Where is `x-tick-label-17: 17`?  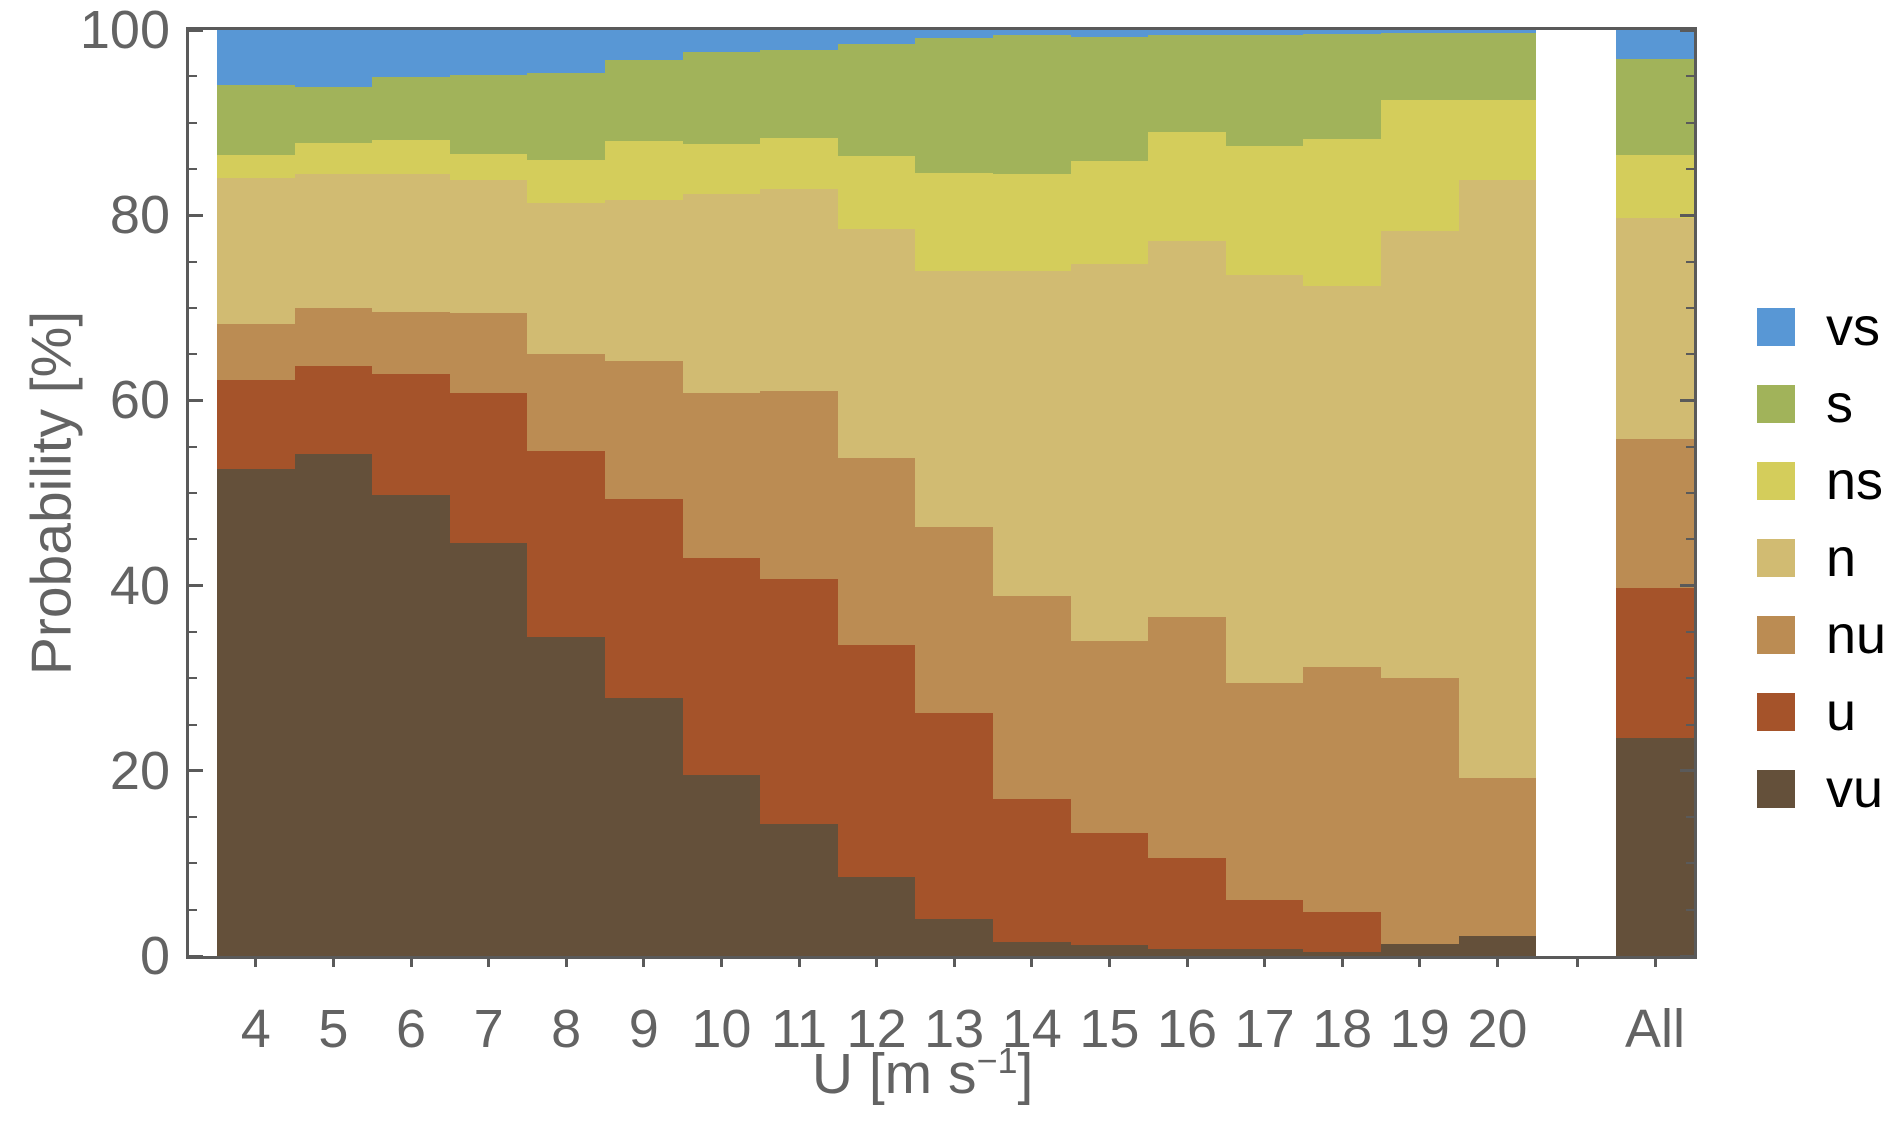
x-tick-label-17: 17 is located at coordinates (1264, 1029).